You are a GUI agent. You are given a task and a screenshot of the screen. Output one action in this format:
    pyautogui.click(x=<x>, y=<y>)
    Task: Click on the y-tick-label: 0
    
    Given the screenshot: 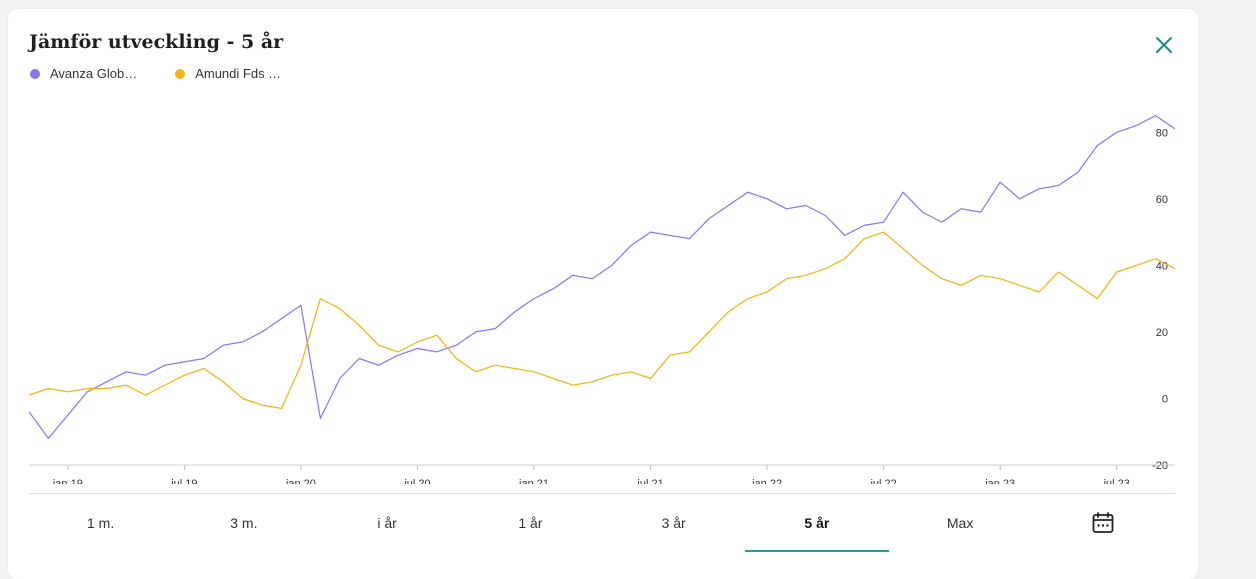 What is the action you would take?
    pyautogui.click(x=1165, y=399)
    